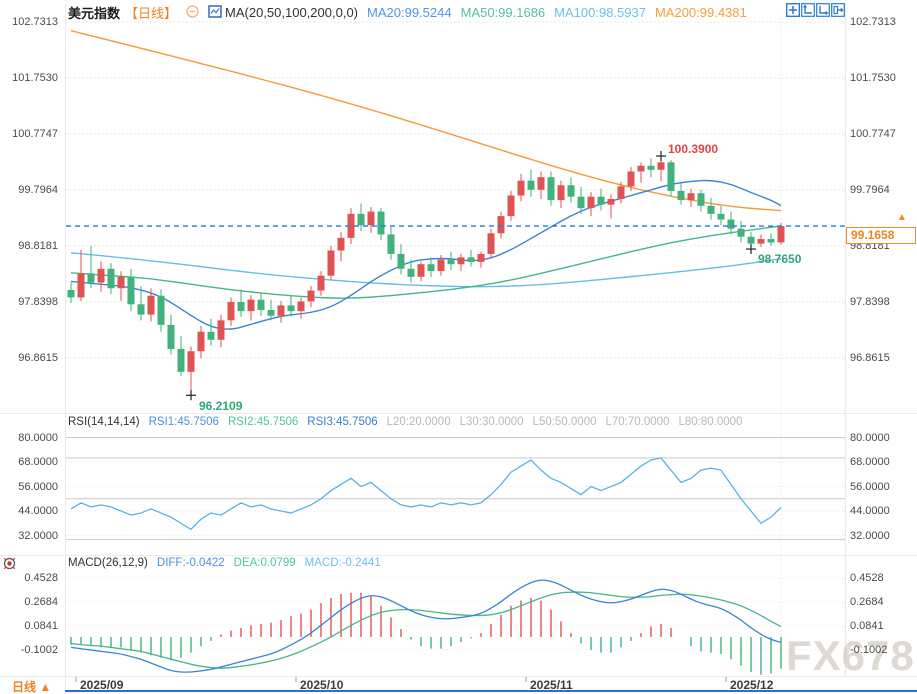  What do you see at coordinates (292, 12) in the screenshot?
I see `ma-settings-label: MA(20,50,100,200,0,0)` at bounding box center [292, 12].